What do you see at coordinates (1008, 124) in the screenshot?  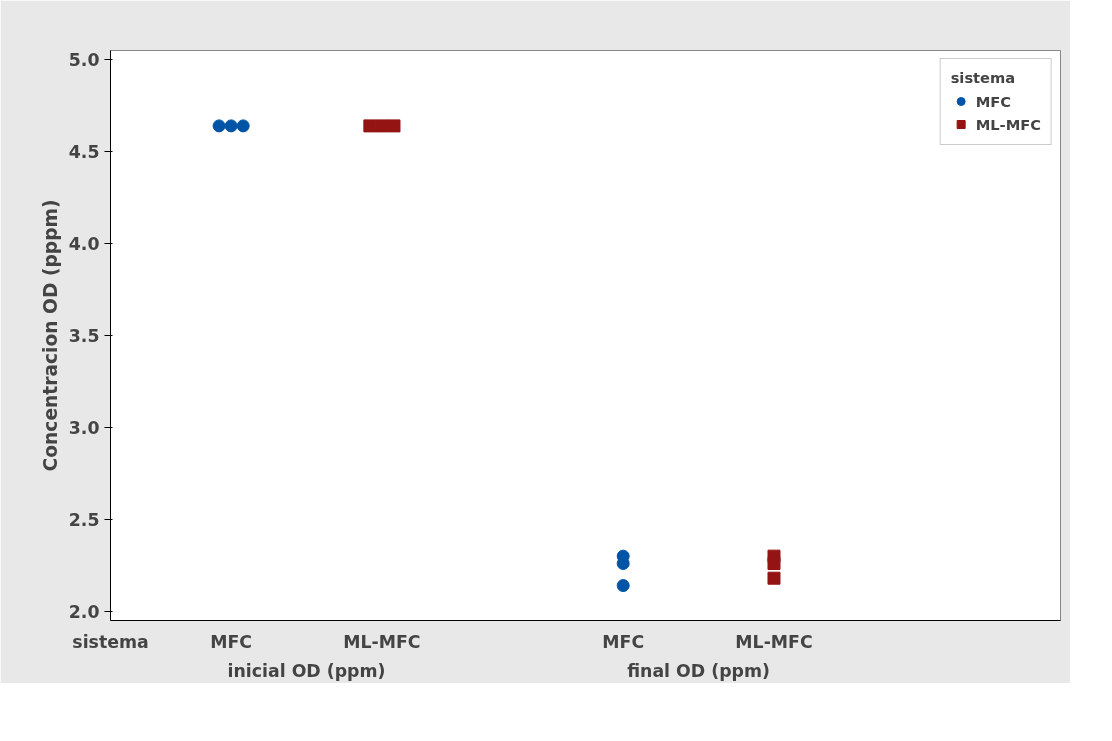 I see `legend-label: ML-MFC` at bounding box center [1008, 124].